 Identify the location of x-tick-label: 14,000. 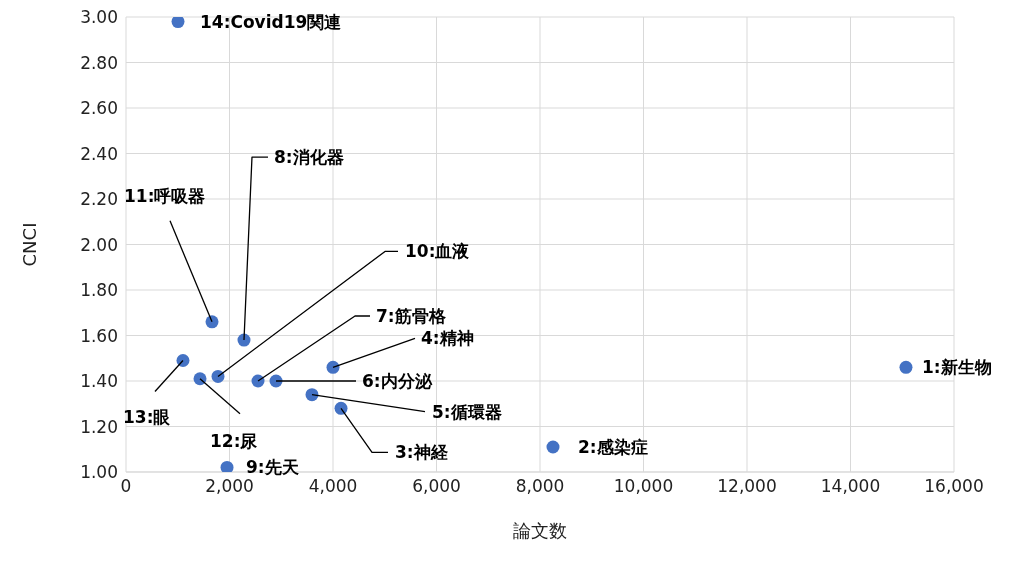
(850, 486).